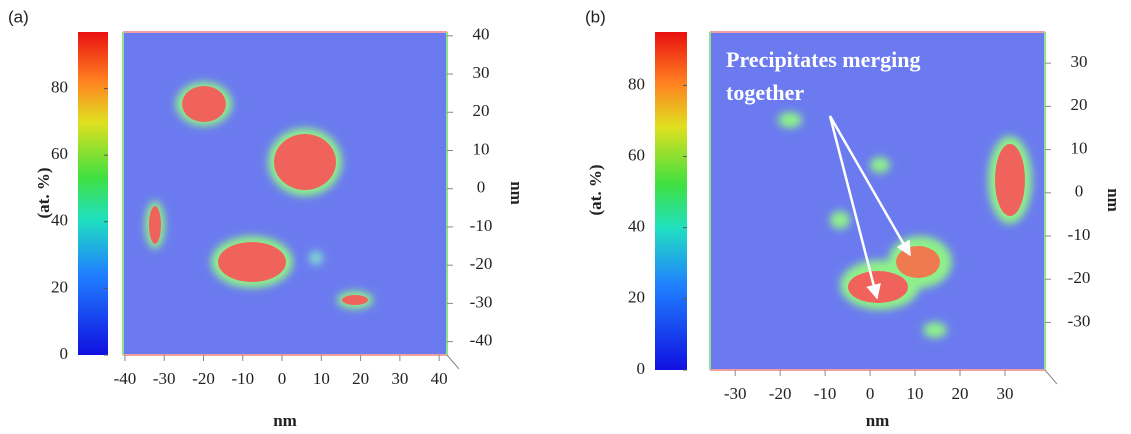 The image size is (1131, 434). I want to click on y-tick-label: -40, so click(481, 340).